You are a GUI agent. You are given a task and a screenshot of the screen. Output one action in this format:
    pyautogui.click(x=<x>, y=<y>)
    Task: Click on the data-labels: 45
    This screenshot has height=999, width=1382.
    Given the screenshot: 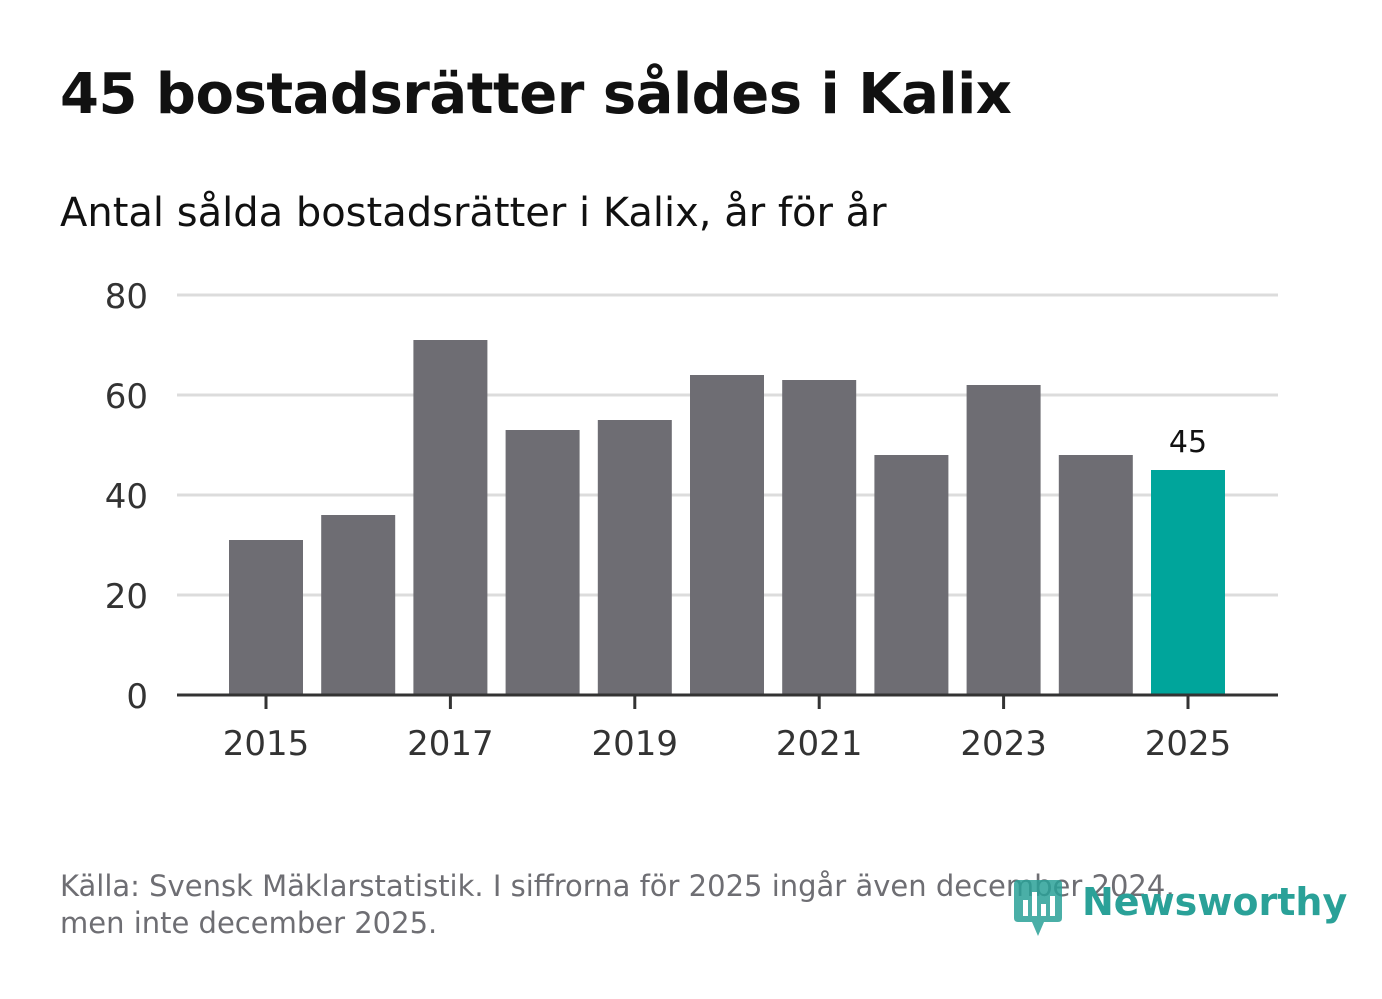 What is the action you would take?
    pyautogui.click(x=1188, y=442)
    